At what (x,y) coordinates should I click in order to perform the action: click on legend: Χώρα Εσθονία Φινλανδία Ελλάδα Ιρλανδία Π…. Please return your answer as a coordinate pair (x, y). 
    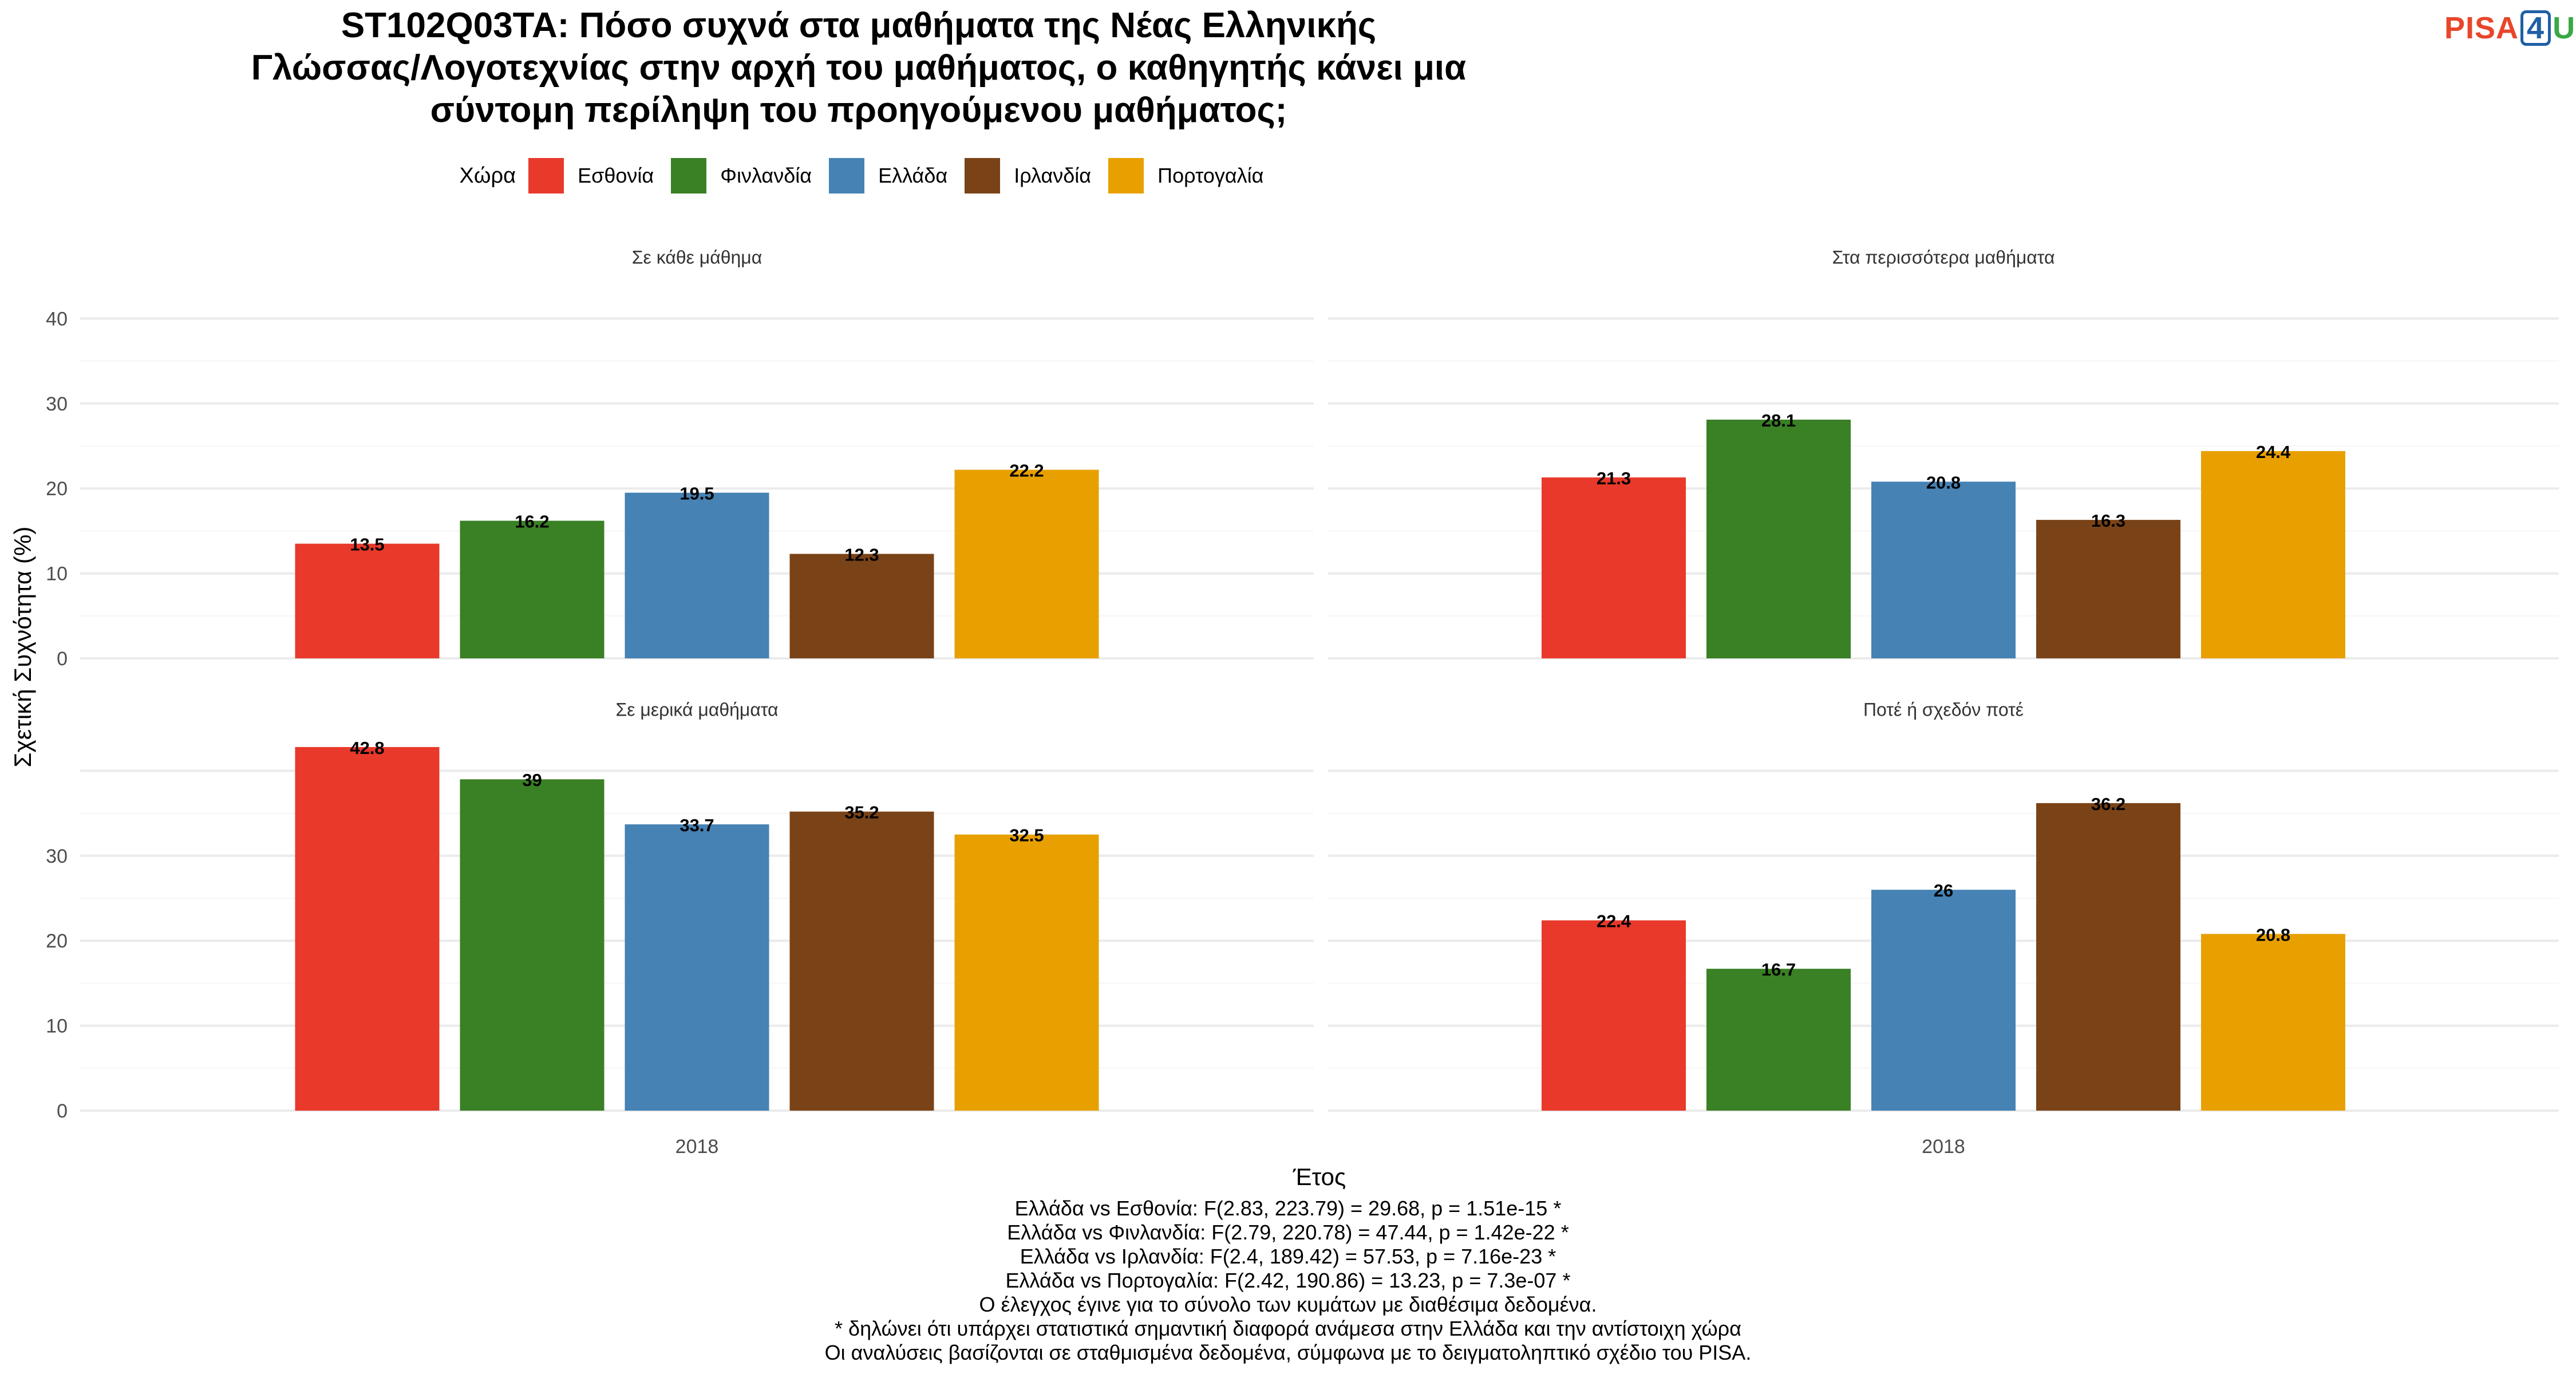
    Looking at the image, I should click on (870, 176).